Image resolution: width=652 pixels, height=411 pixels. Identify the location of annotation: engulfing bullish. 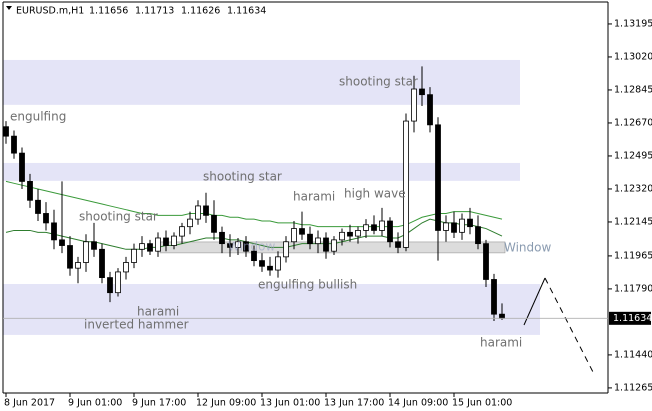
(307, 285).